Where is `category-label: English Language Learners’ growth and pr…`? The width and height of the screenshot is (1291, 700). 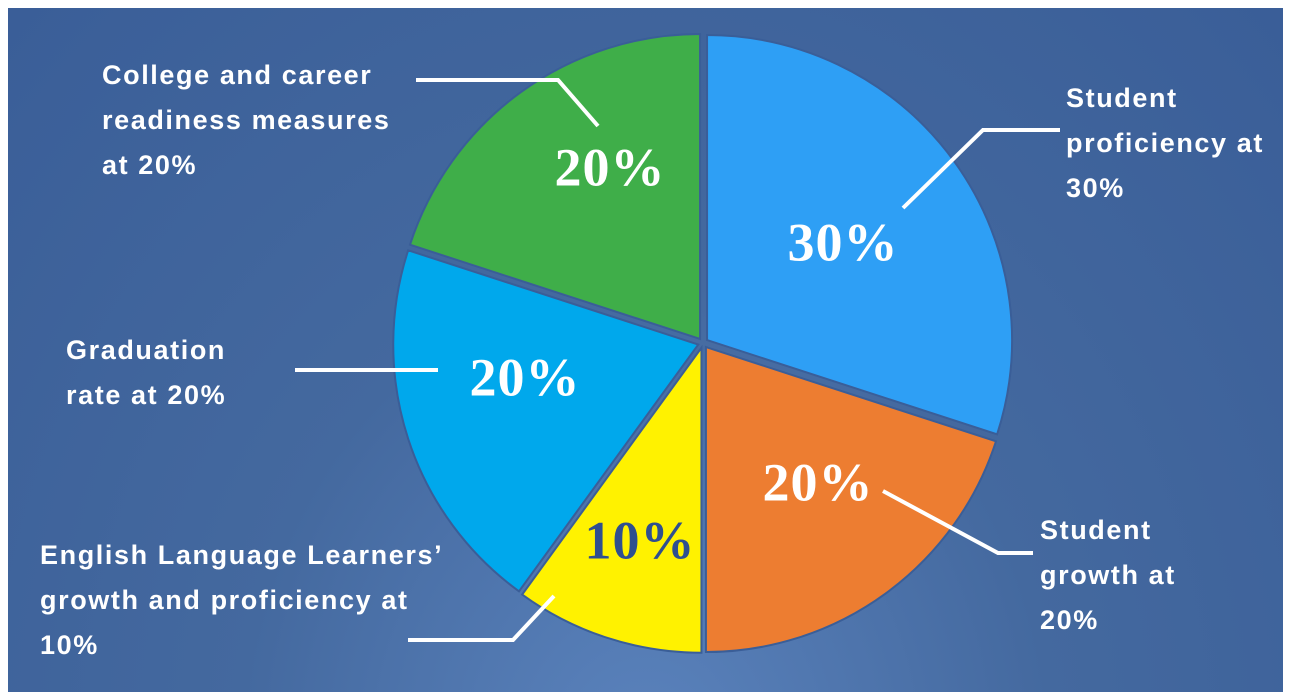
category-label: English Language Learners’ growth and pr… is located at coordinates (241, 600).